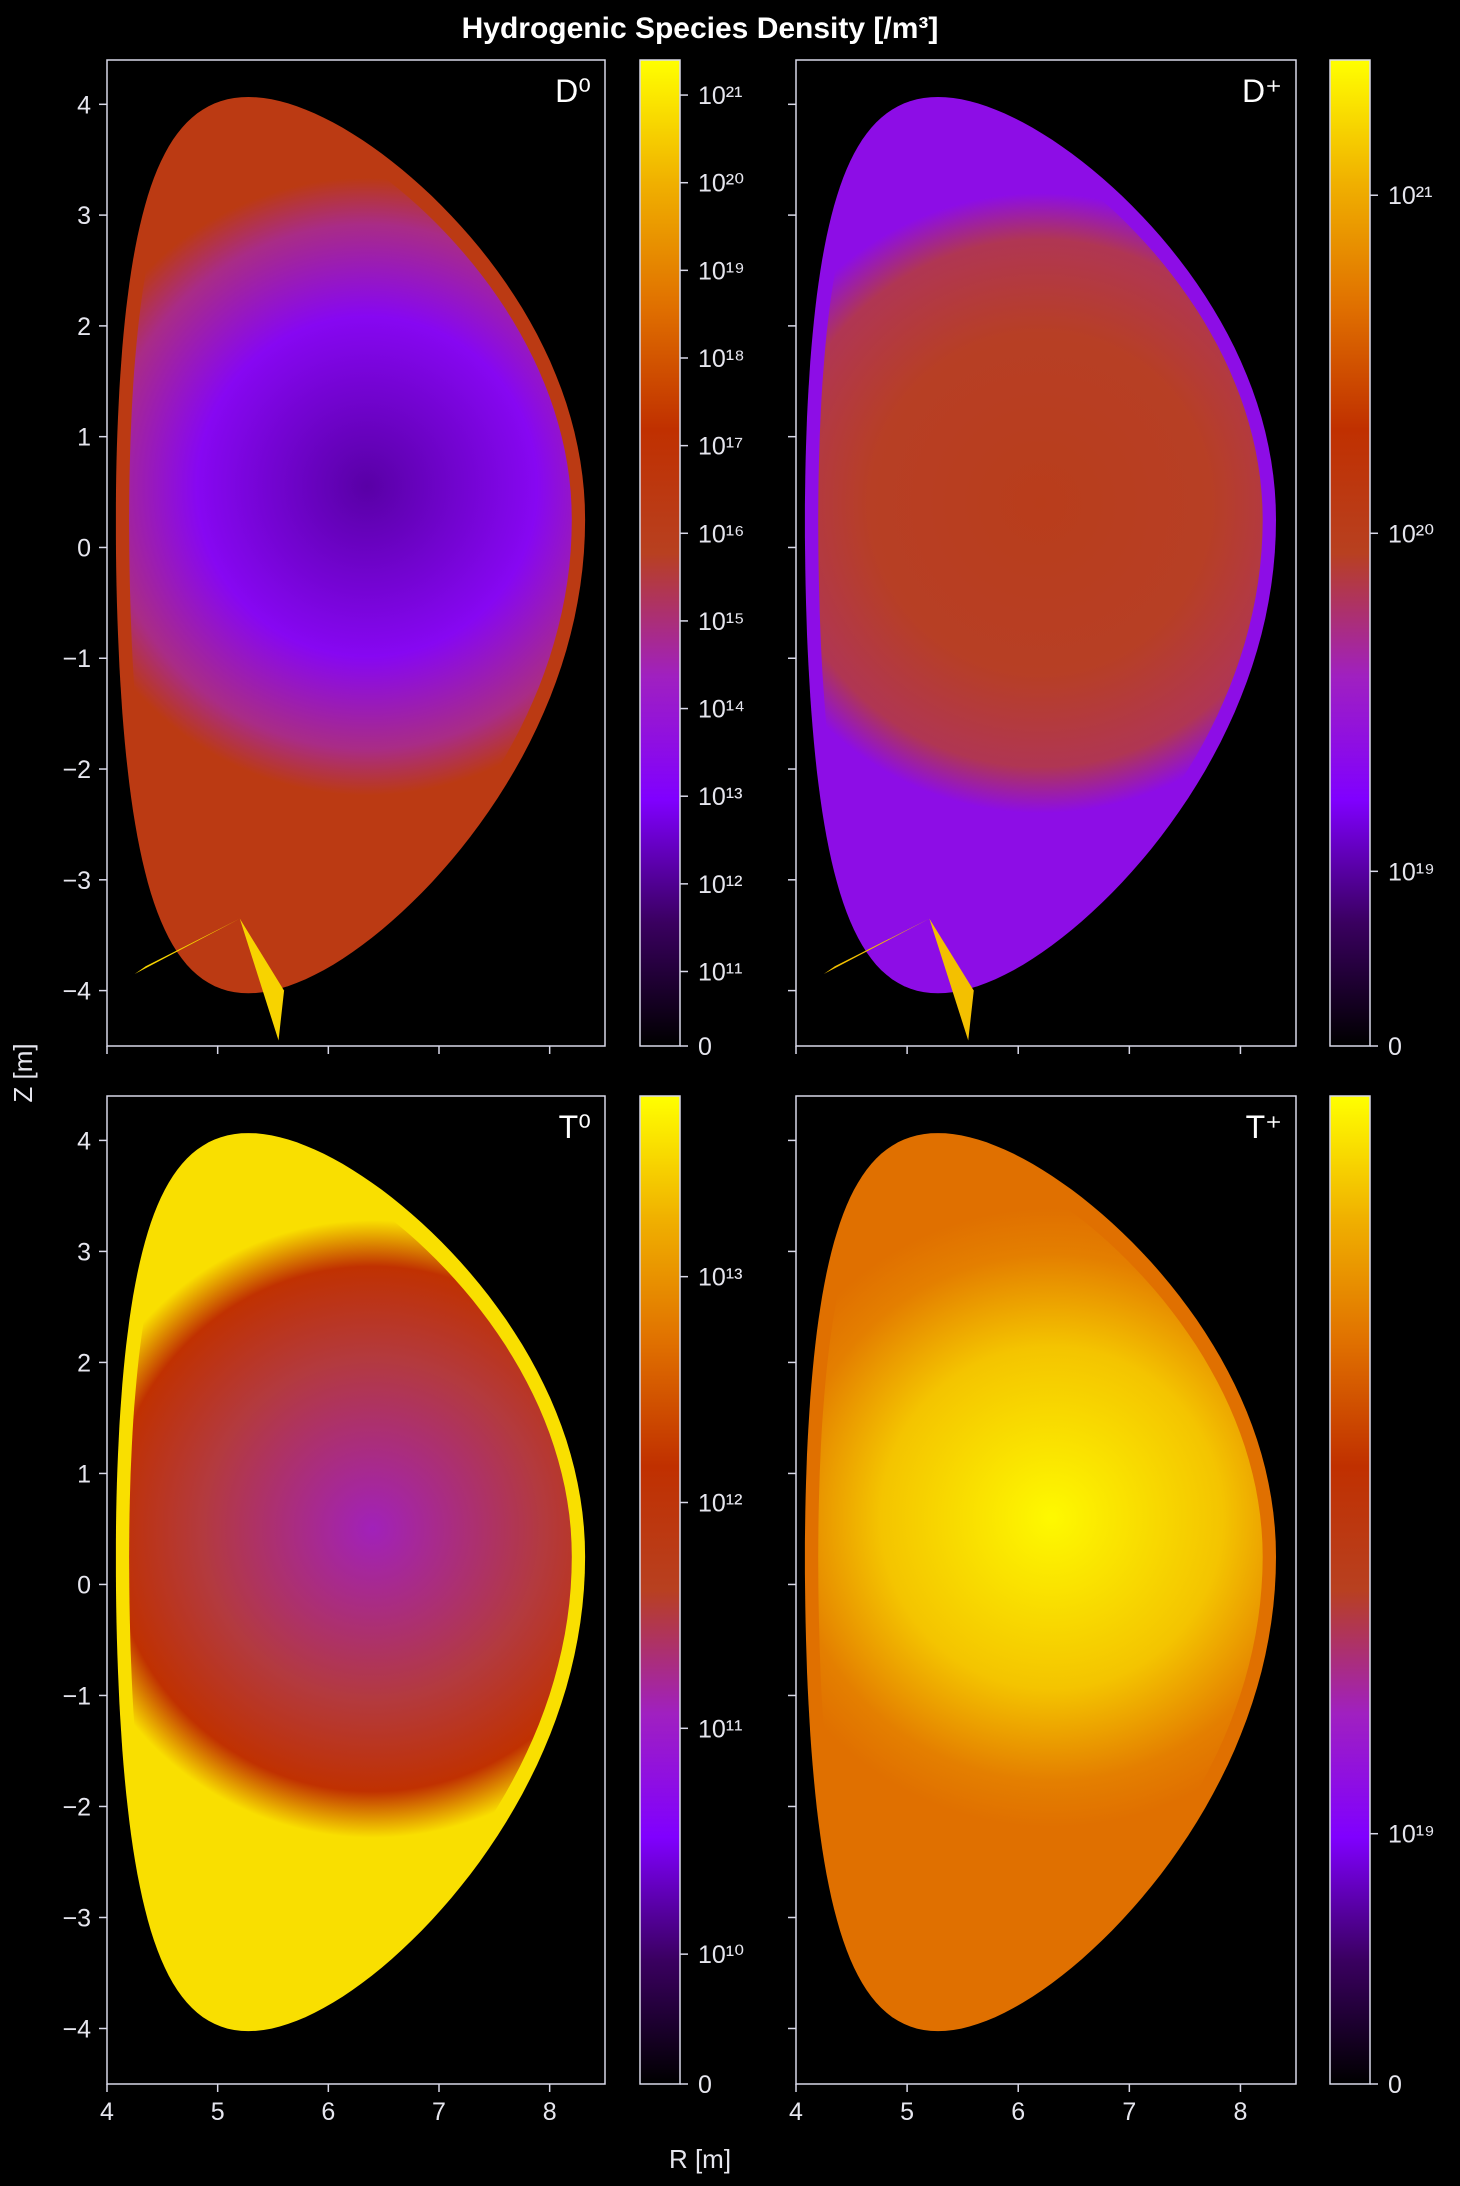 This screenshot has height=2186, width=1460. I want to click on colorbar-tick-label: 10¹⁶, so click(721, 534).